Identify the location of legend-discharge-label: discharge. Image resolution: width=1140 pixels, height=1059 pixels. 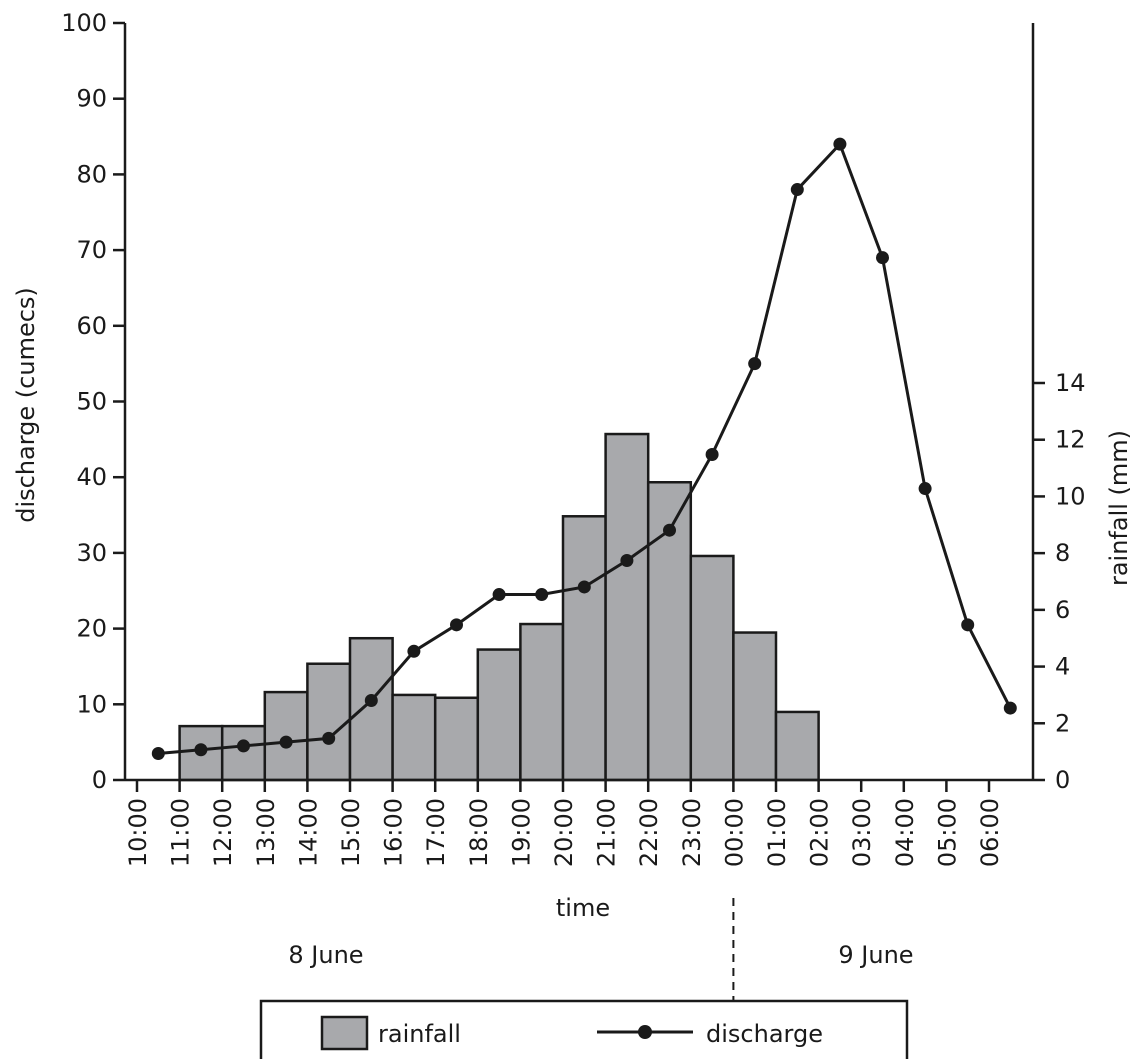
(764, 1034).